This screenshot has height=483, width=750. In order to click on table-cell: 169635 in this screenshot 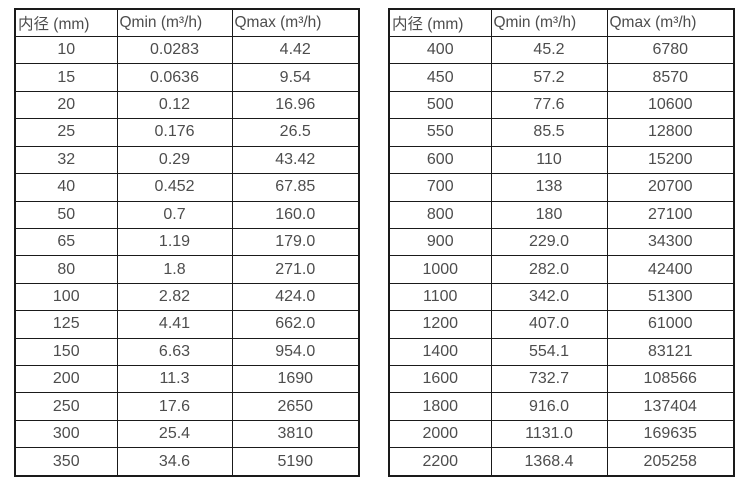, I will do `click(670, 434)`.